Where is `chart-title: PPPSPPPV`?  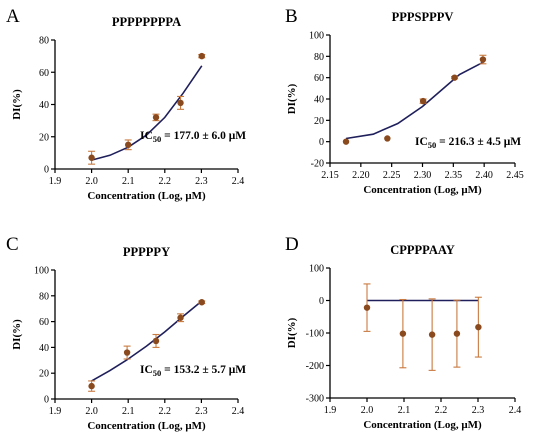 chart-title: PPPSPPPV is located at coordinates (423, 17).